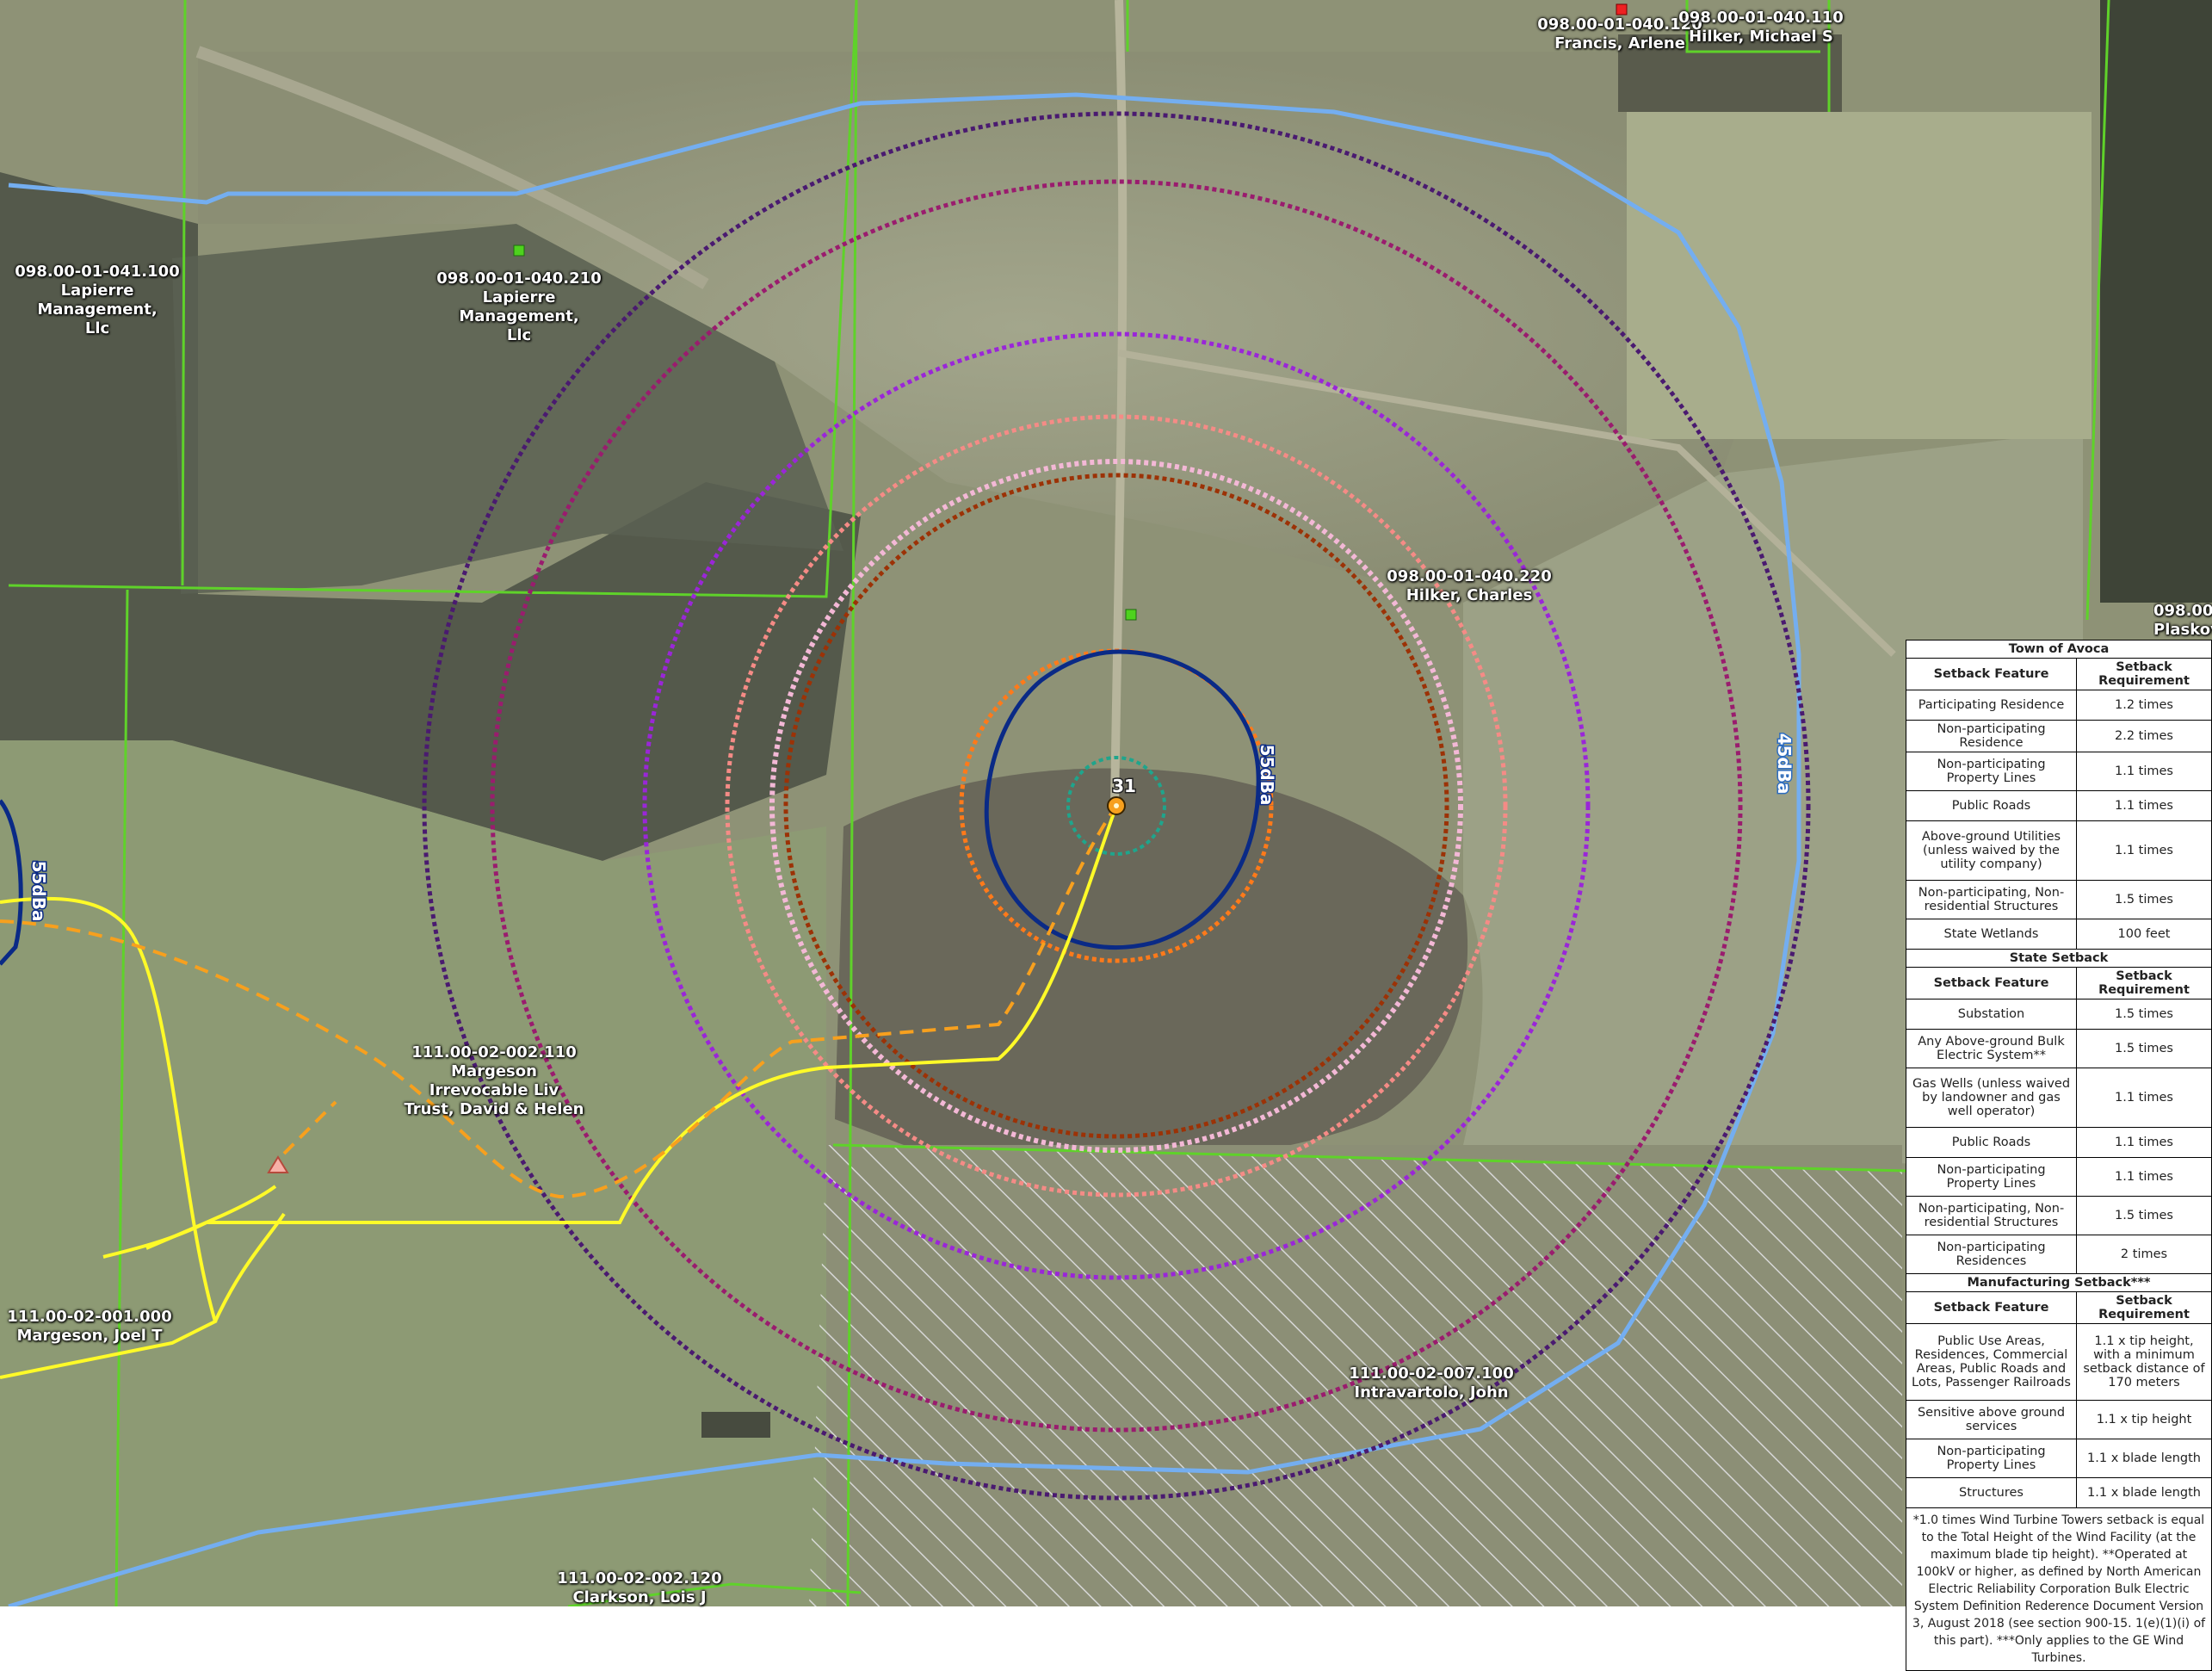  What do you see at coordinates (2182, 630) in the screenshot?
I see `parcel-owner: Plaskov, Robert H` at bounding box center [2182, 630].